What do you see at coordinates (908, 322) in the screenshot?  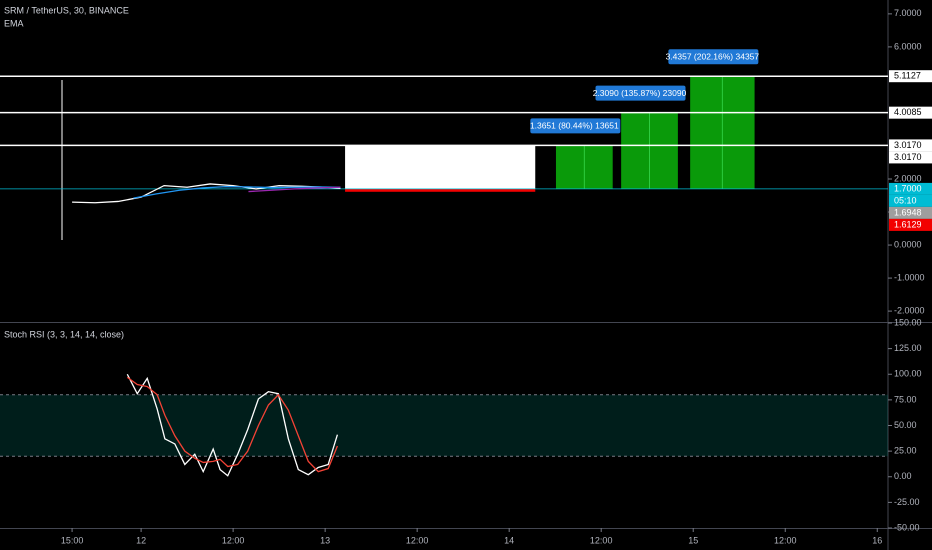 I see `y-tick-label: 150.00` at bounding box center [908, 322].